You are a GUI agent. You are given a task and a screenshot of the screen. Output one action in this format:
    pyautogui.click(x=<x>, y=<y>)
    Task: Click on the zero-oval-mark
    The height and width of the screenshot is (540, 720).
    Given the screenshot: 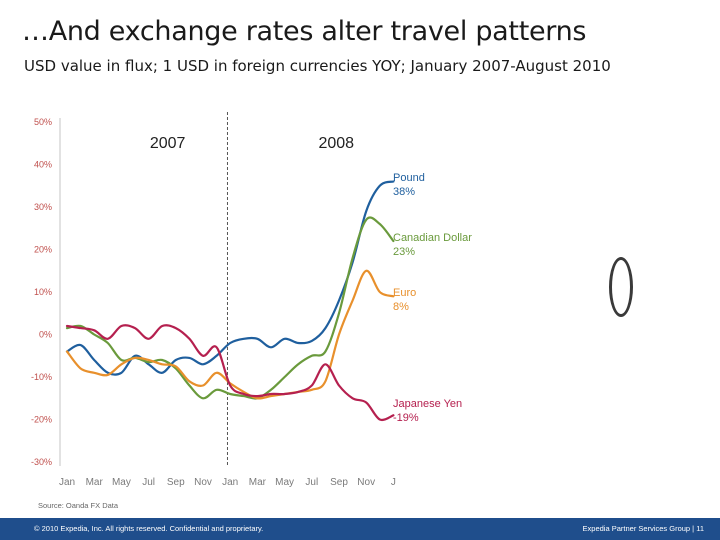 What is the action you would take?
    pyautogui.click(x=621, y=287)
    